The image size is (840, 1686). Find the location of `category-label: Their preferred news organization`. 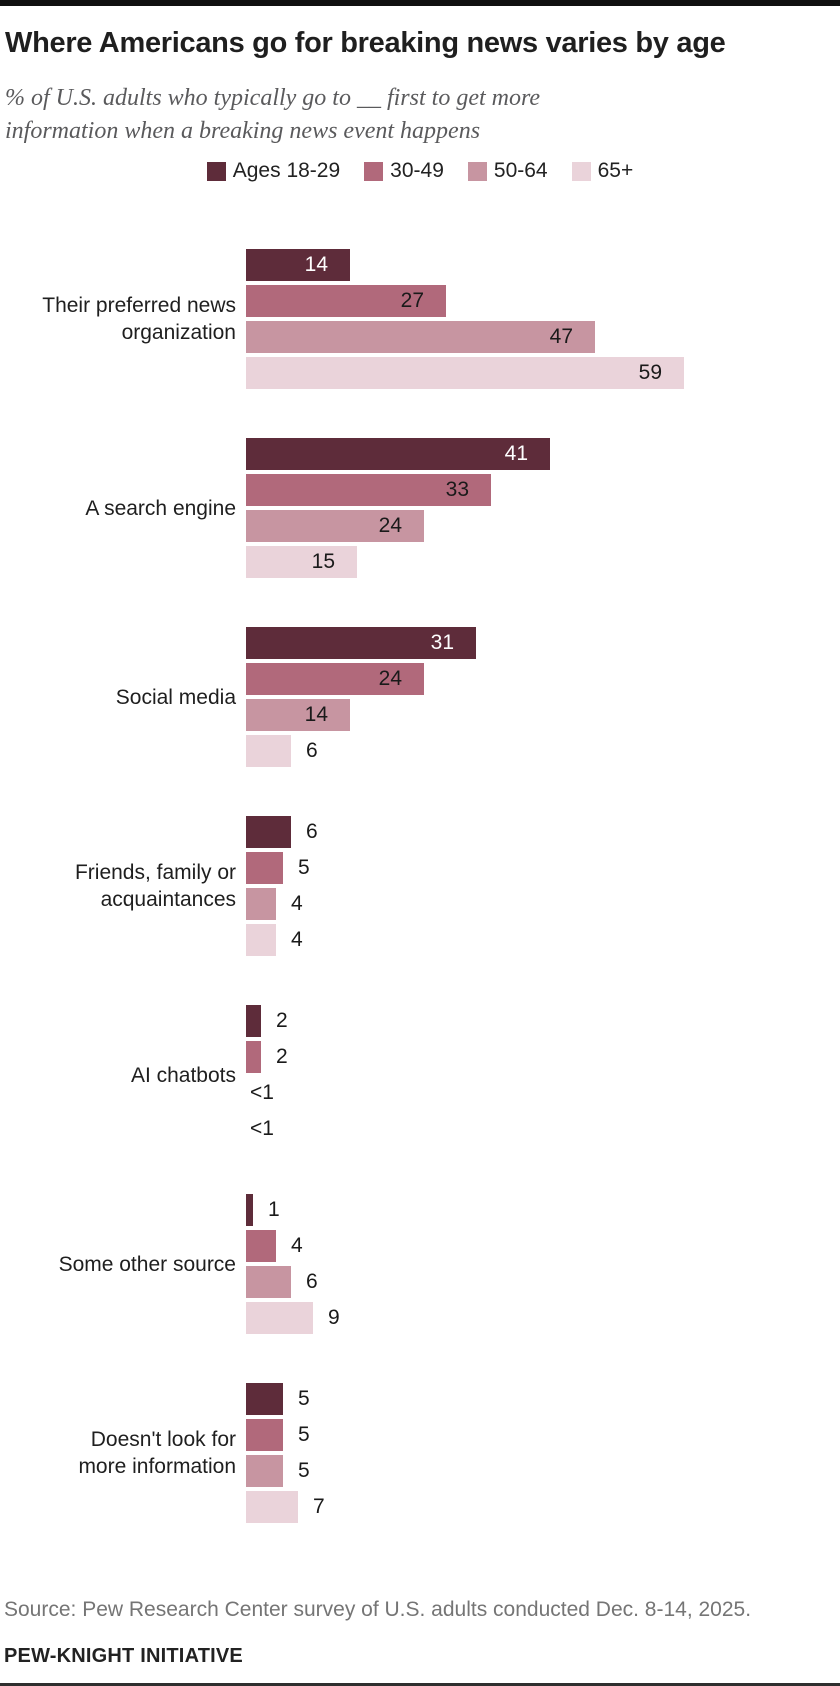

category-label: Their preferred news organization is located at coordinates (139, 319).